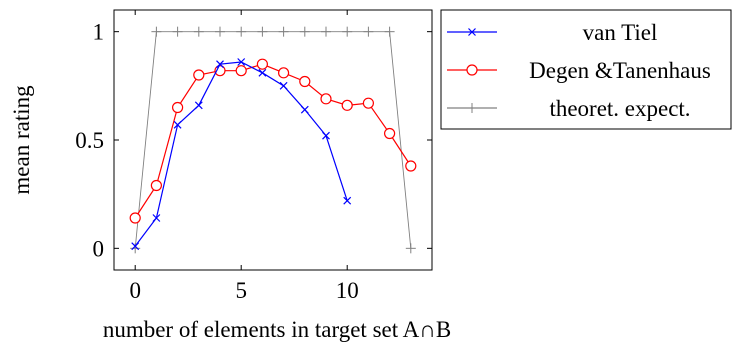  I want to click on x-axis-label: number of elements in target set A∩B, so click(277, 329).